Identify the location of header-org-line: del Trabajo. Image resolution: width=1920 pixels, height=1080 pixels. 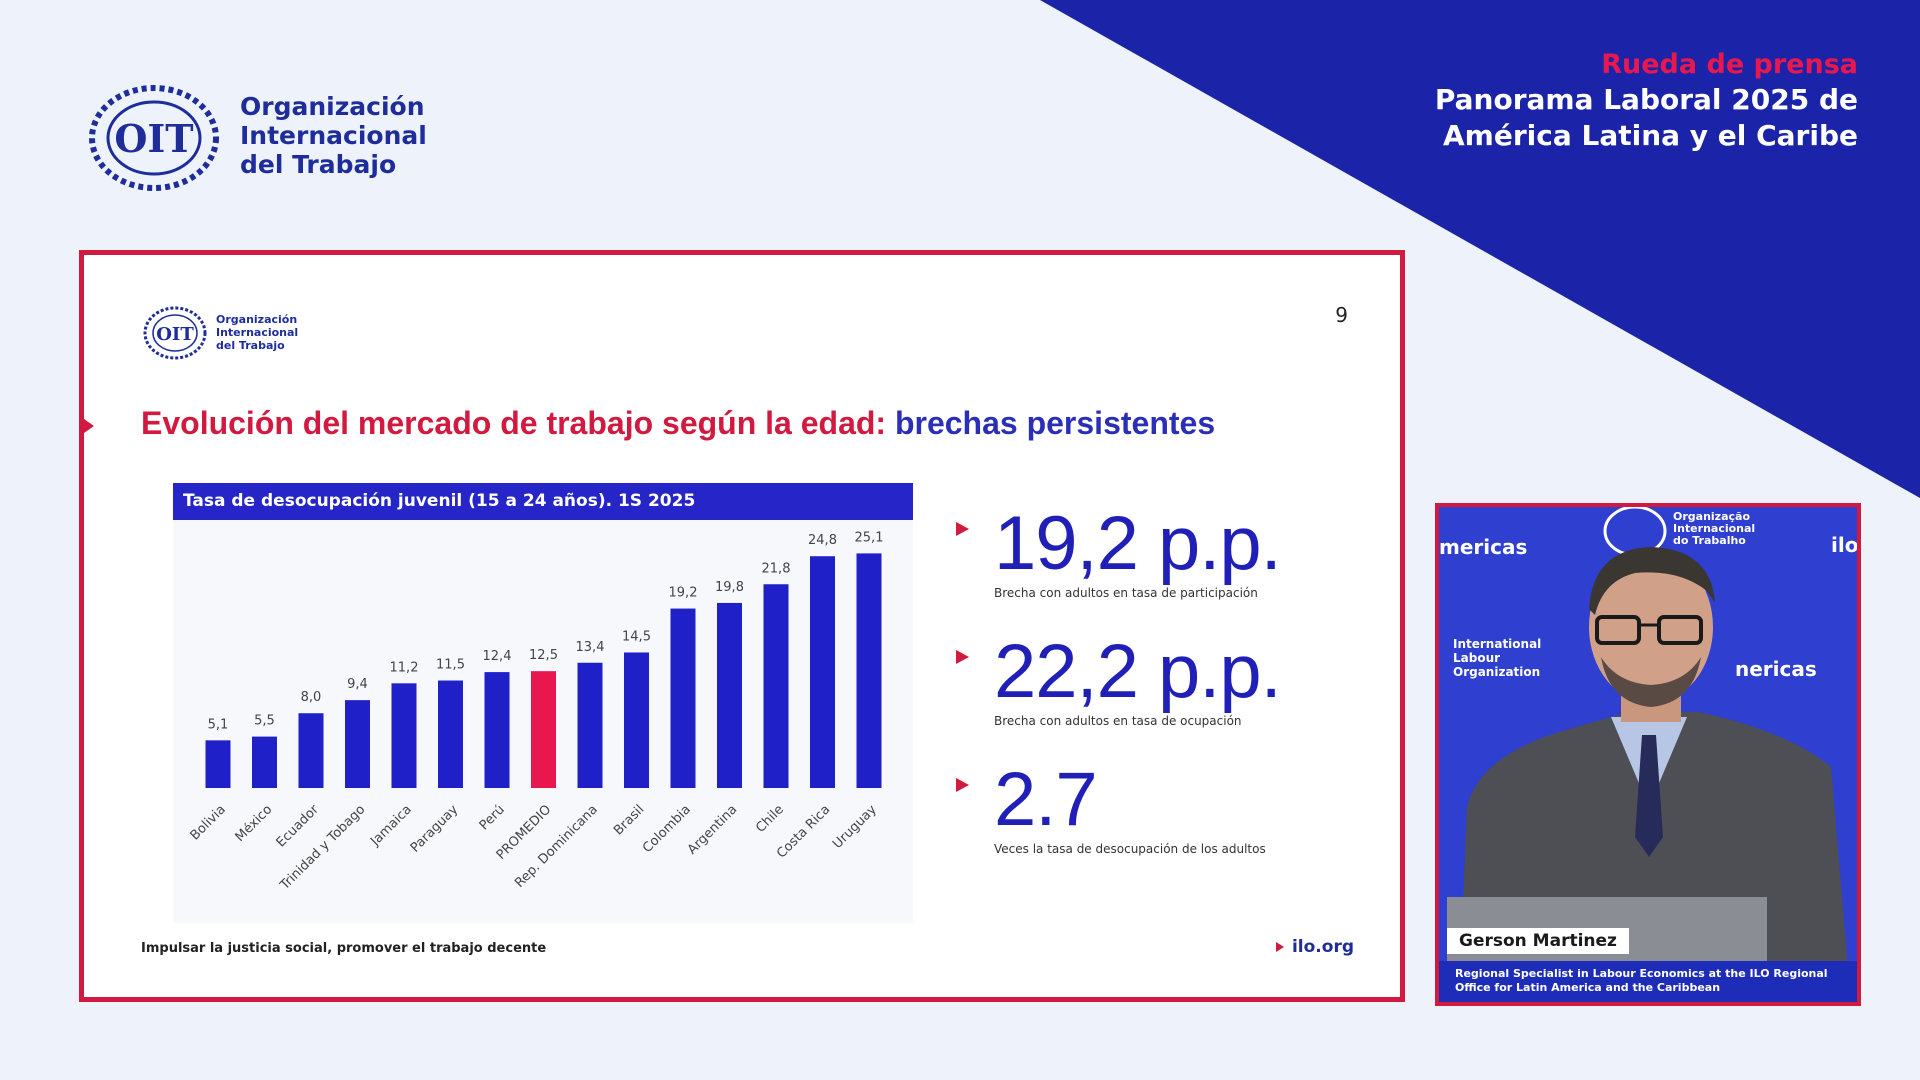
(318, 164).